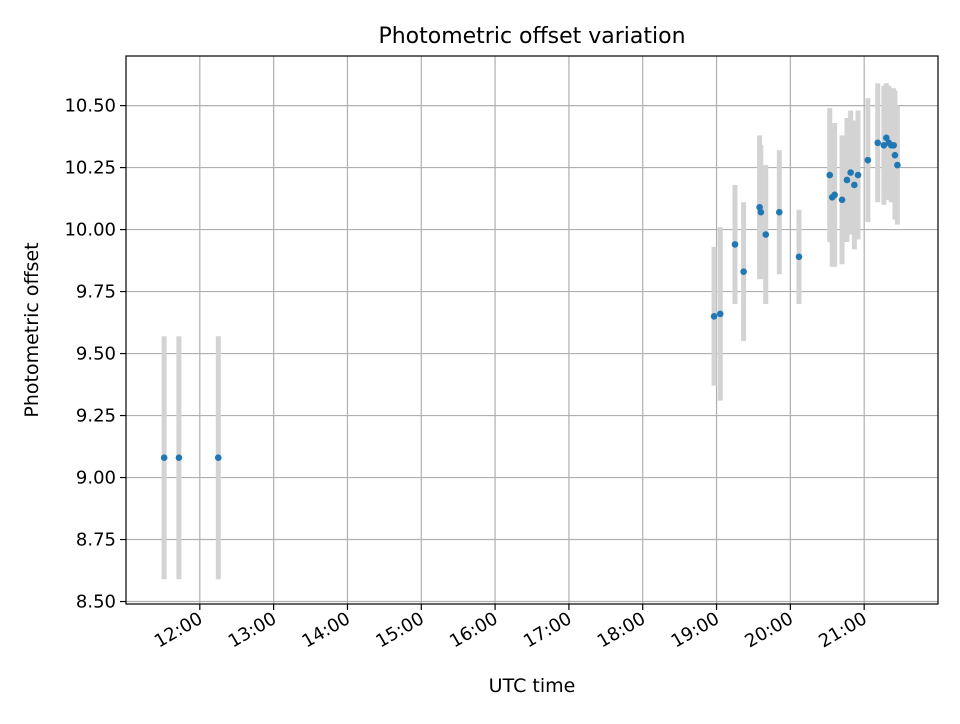 This screenshot has width=960, height=724. What do you see at coordinates (90, 168) in the screenshot?
I see `y-tick-label: 10.25` at bounding box center [90, 168].